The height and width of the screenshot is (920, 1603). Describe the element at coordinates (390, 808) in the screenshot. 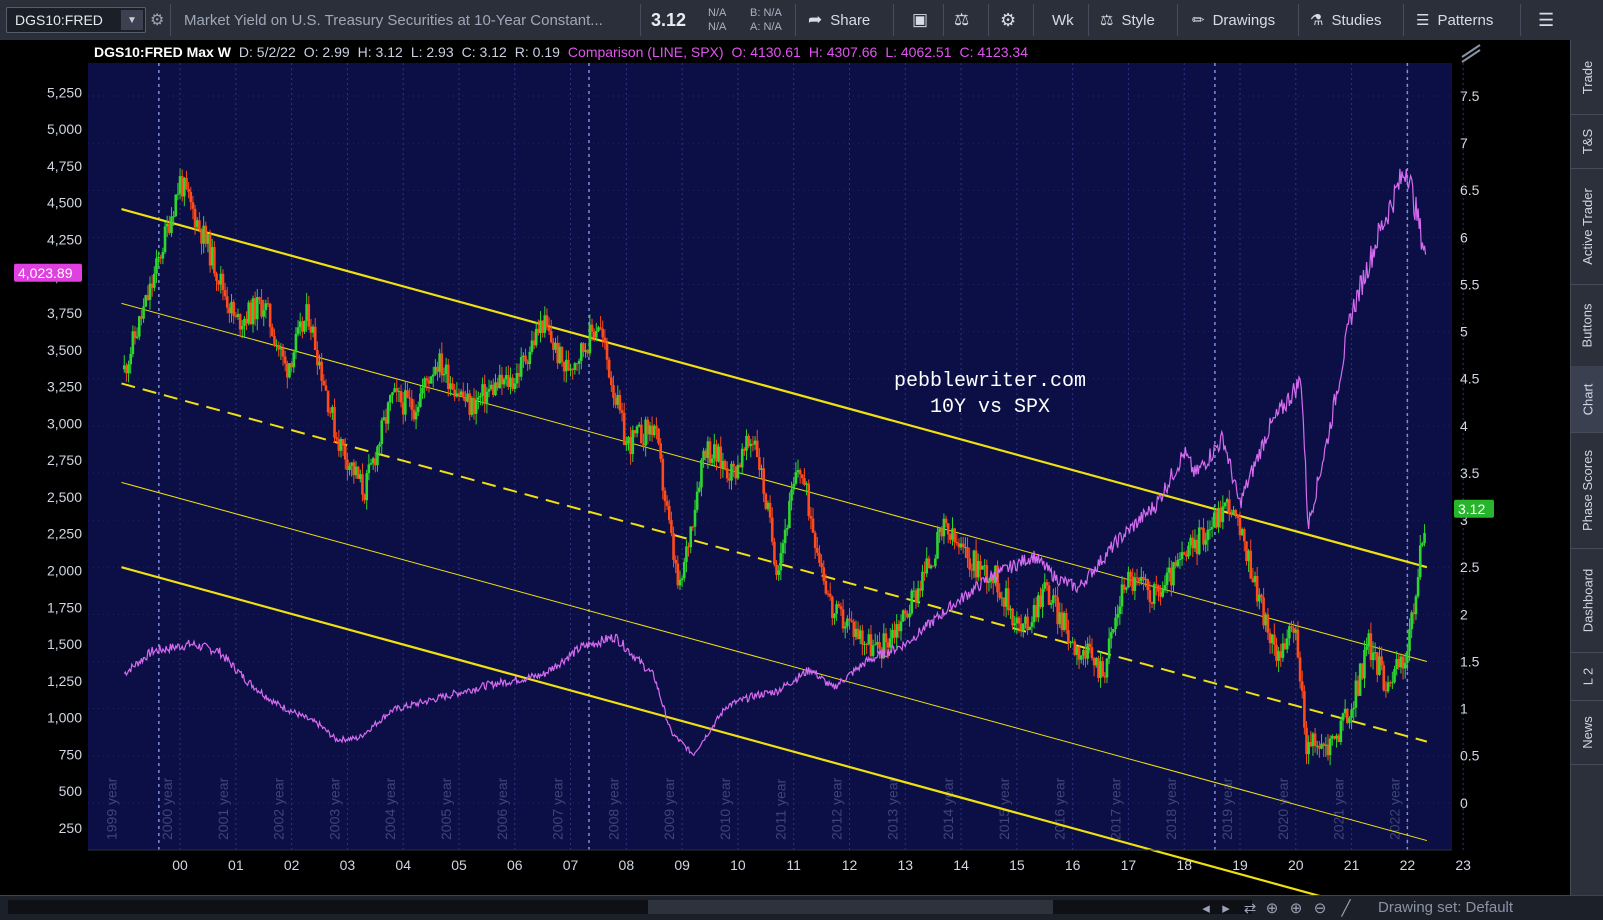

I see `year-band-label: 2004 year` at that location.